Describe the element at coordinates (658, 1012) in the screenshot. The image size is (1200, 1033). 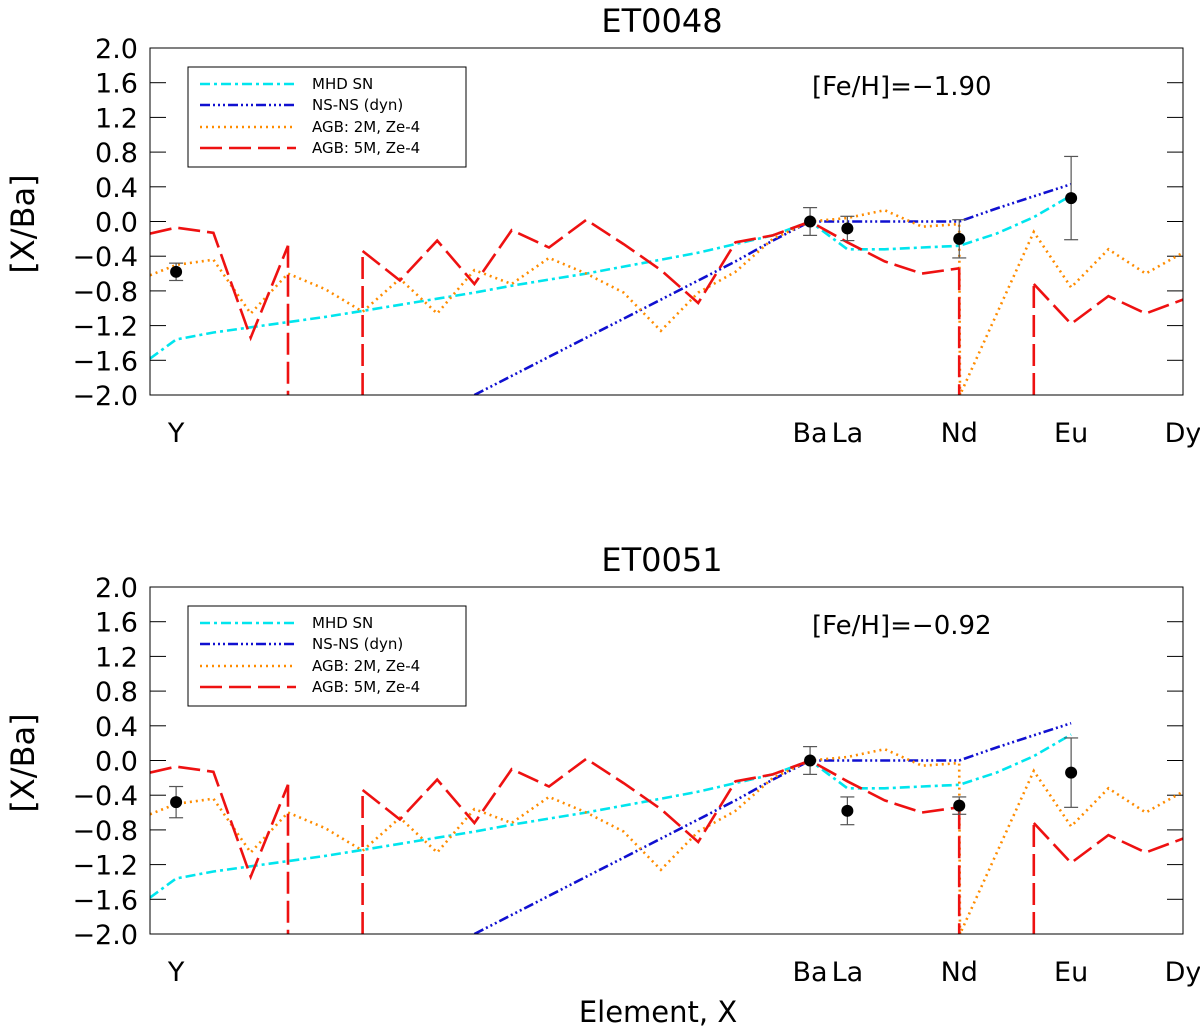
I see `x-axis-label: Element, X` at that location.